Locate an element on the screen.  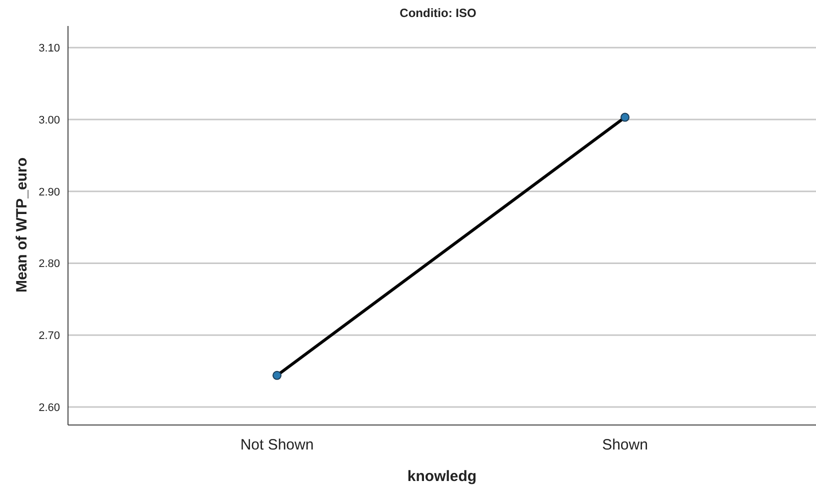
y-tick-label: 2.70 is located at coordinates (49, 336).